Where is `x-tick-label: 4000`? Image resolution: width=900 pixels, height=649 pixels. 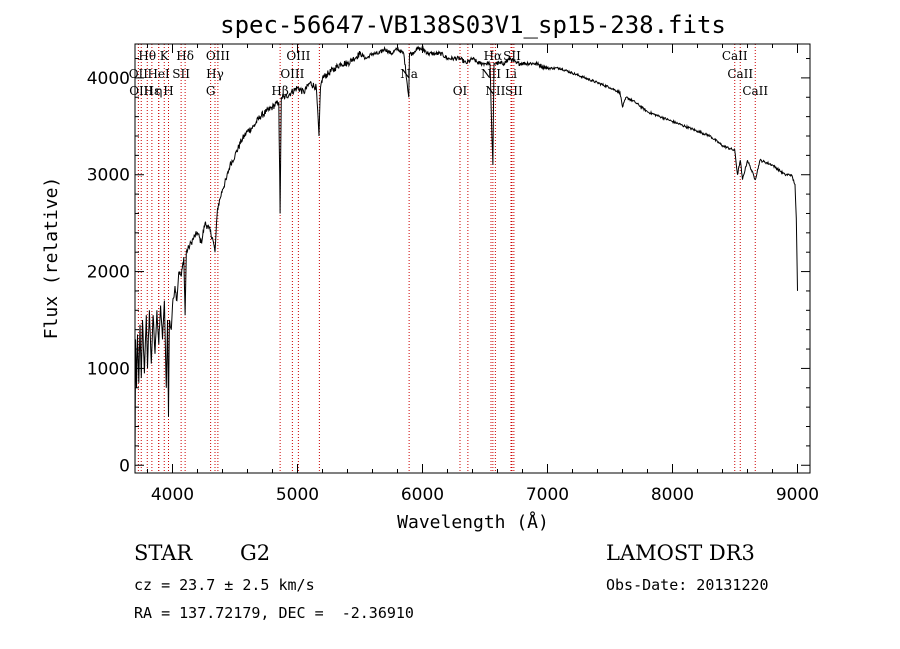 x-tick-label: 4000 is located at coordinates (172, 495).